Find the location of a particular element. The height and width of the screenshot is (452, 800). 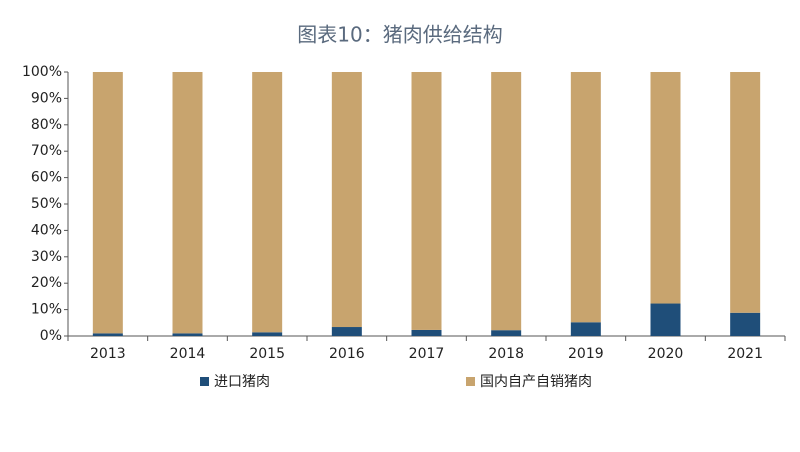

x-tick-label: 2014 is located at coordinates (188, 354).